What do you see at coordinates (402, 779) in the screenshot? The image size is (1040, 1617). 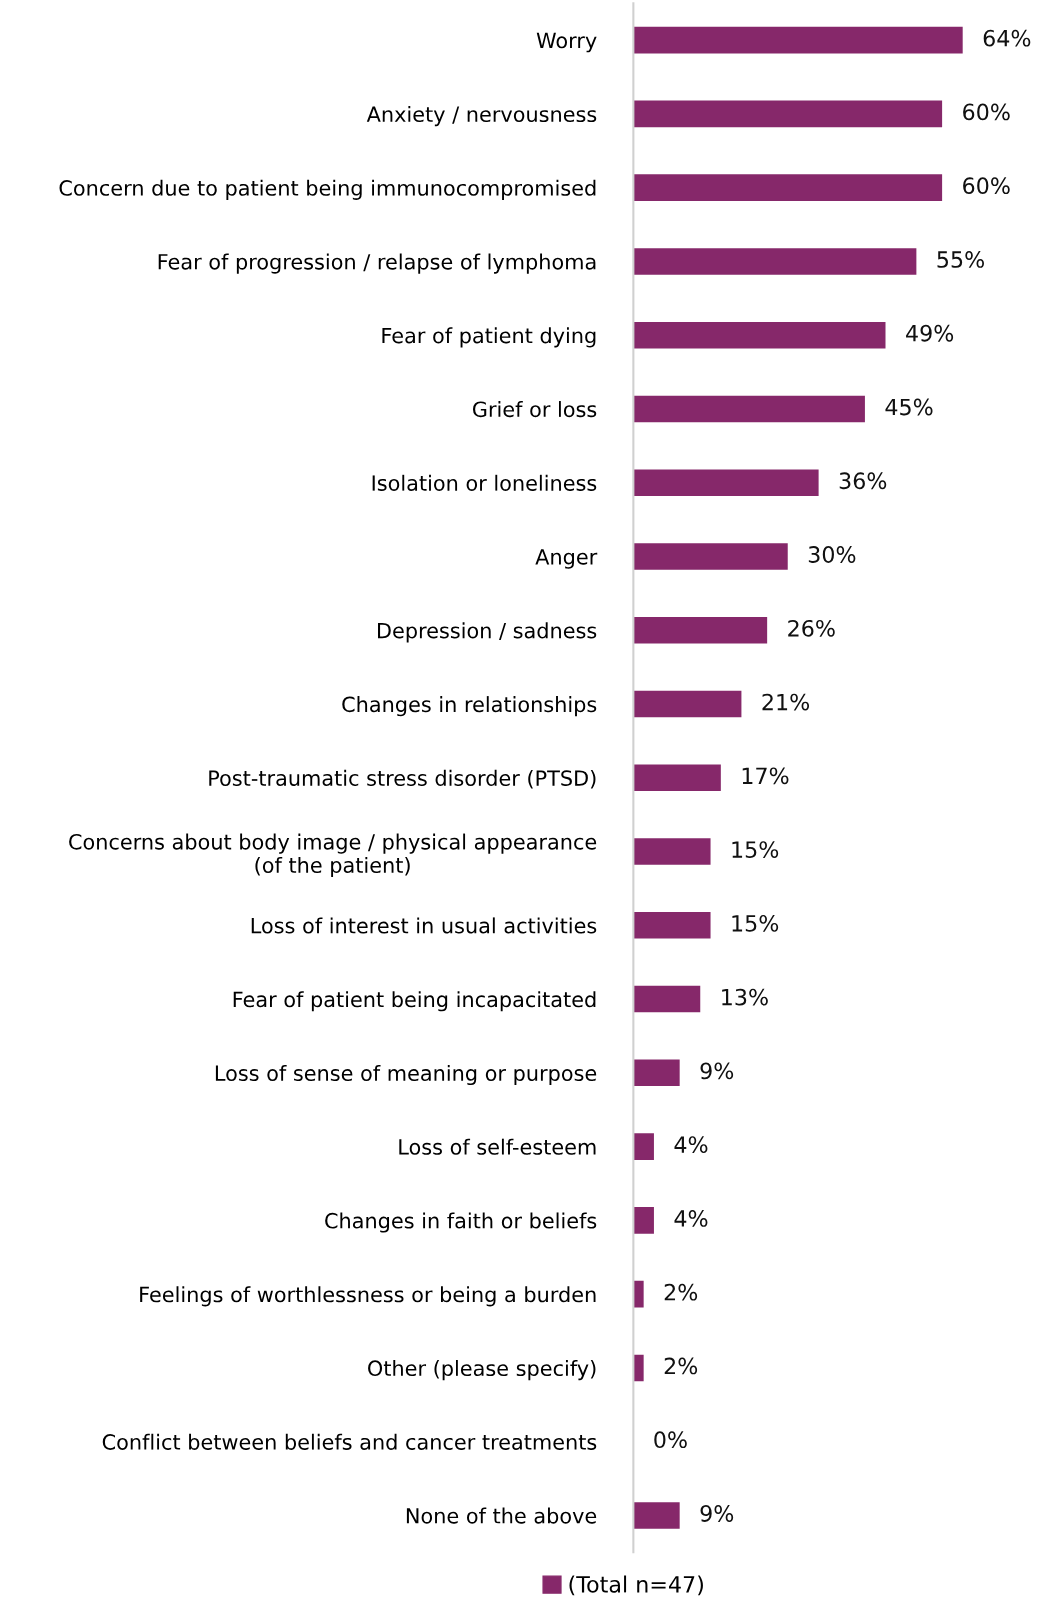 I see `y-tick-label: Post-traumatic stress disorder (PTSD)` at bounding box center [402, 779].